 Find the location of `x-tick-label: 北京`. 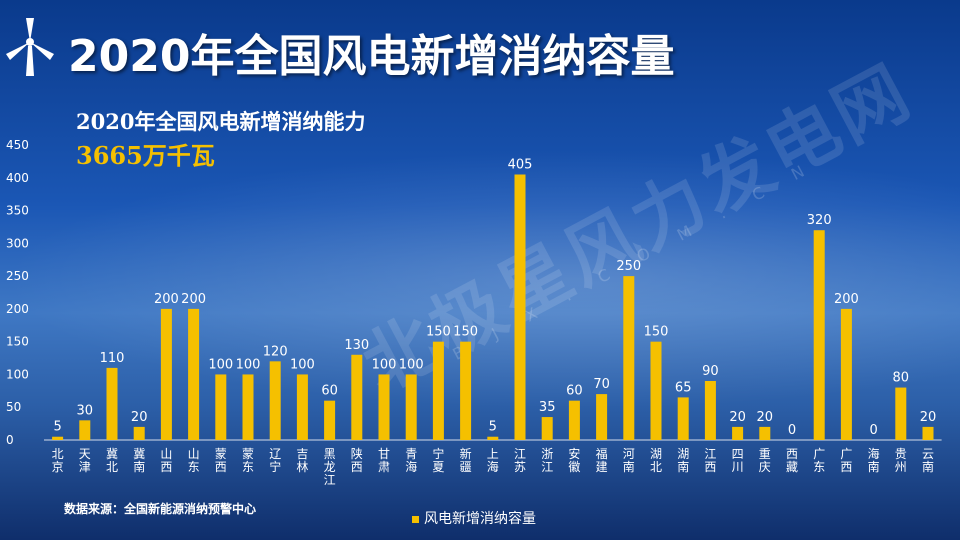

x-tick-label: 北京 is located at coordinates (58, 460).